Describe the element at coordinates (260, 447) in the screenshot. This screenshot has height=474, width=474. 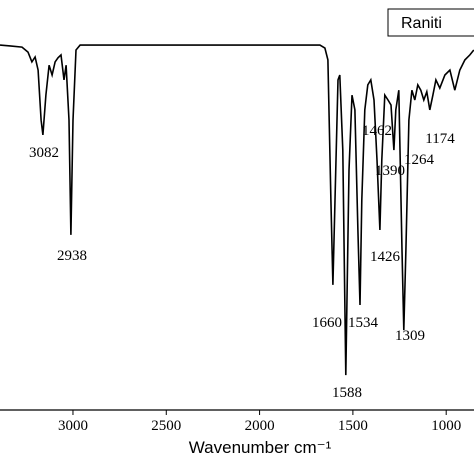
I see `x-axis-label: Wavenumber cm⁻¹` at that location.